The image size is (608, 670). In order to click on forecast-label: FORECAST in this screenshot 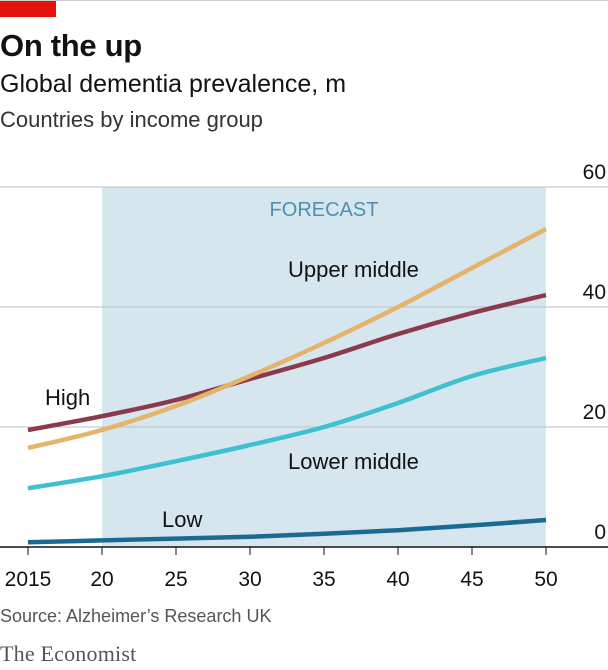, I will do `click(324, 210)`.